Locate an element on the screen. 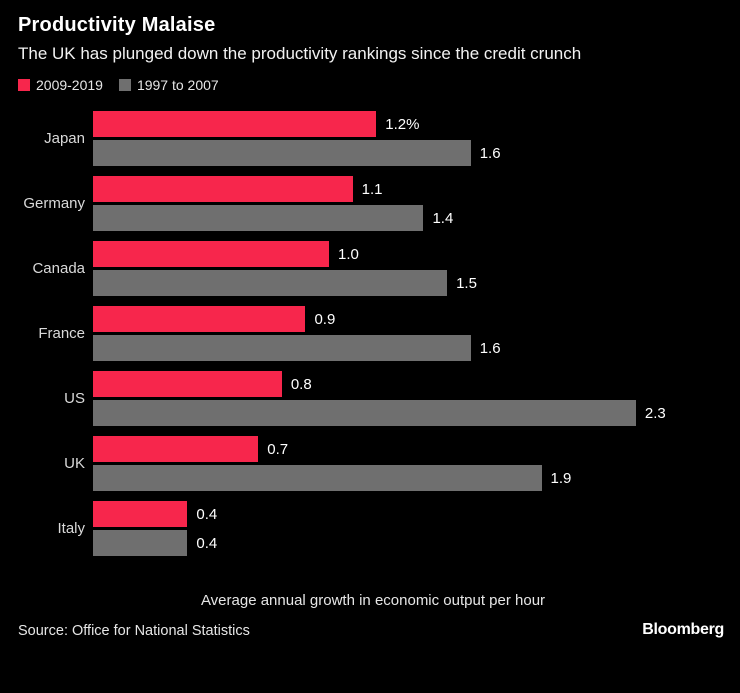  source-credit: Source: Office for National Statistics is located at coordinates (134, 631).